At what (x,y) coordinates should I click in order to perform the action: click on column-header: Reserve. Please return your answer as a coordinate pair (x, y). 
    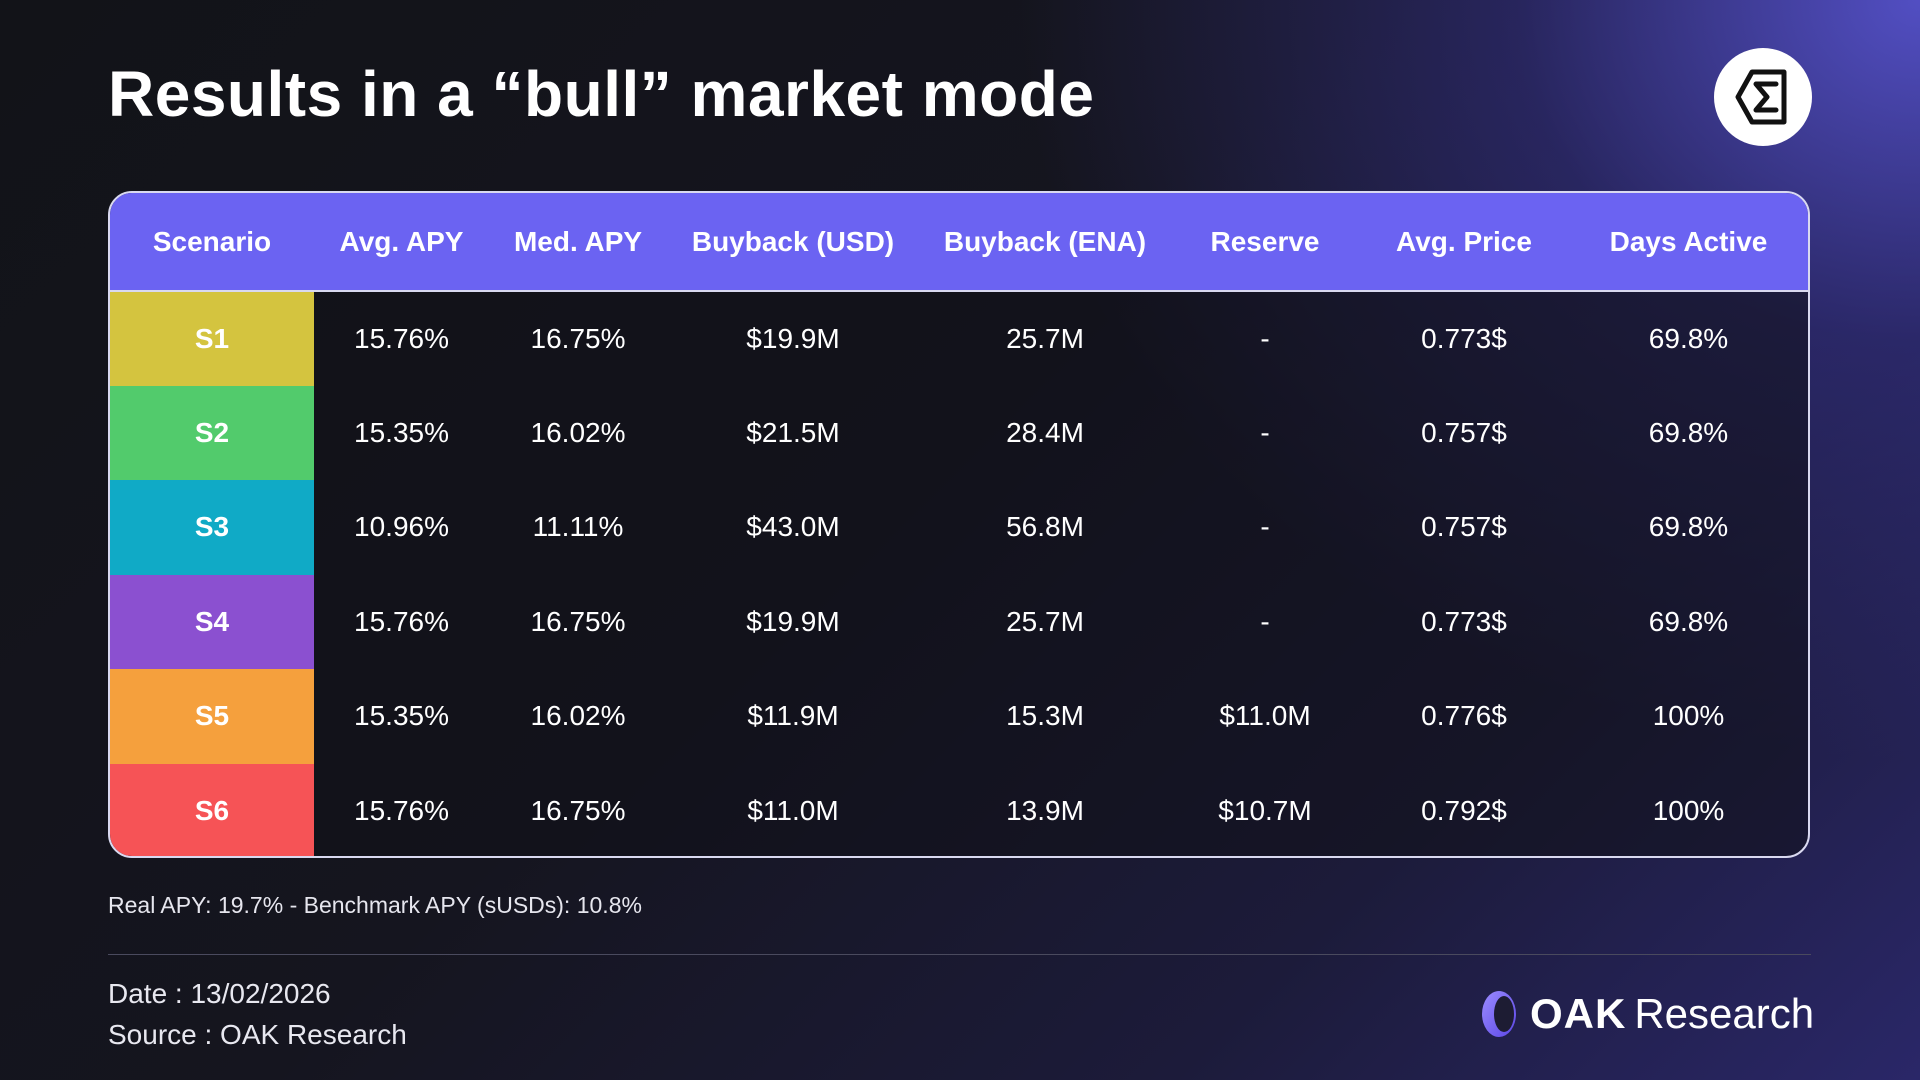
    Looking at the image, I should click on (1265, 242).